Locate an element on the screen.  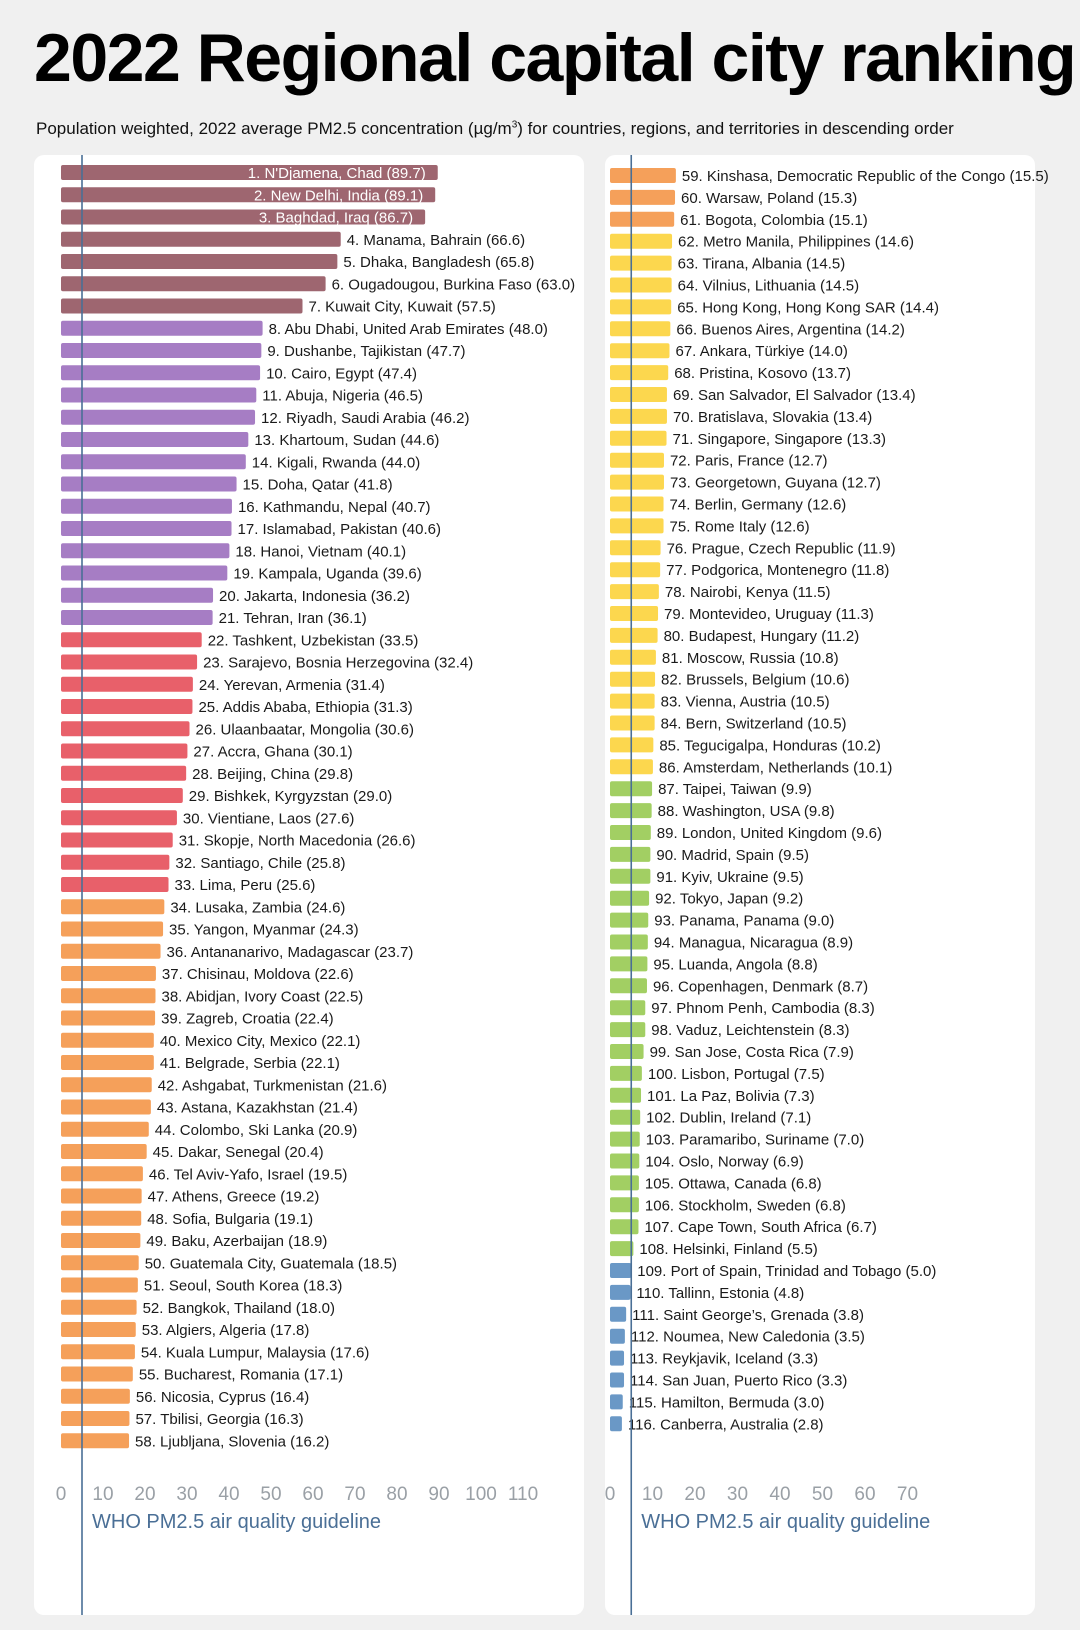
bar-label: 112. Noumea, New Caledonia (3.5) is located at coordinates (748, 1337).